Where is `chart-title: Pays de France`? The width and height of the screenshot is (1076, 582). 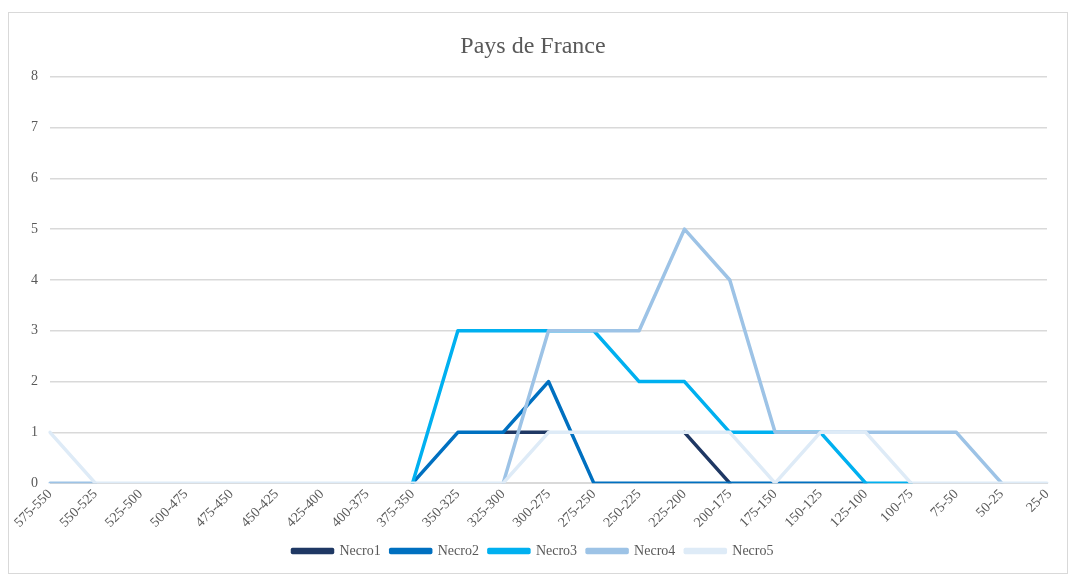 chart-title: Pays de France is located at coordinates (533, 44).